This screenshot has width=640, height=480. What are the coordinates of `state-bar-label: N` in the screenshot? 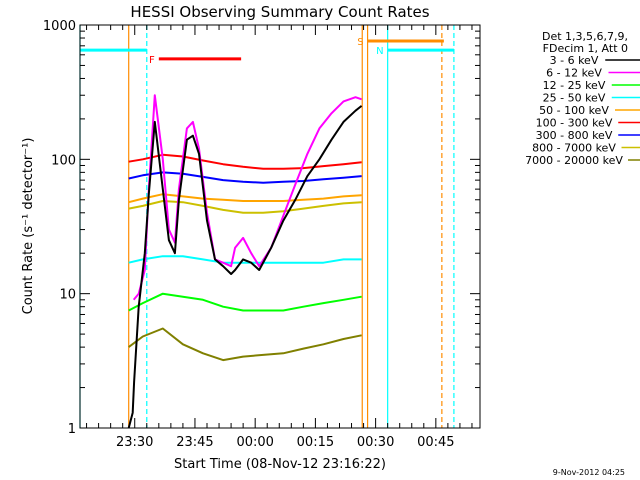 It's located at (379, 51).